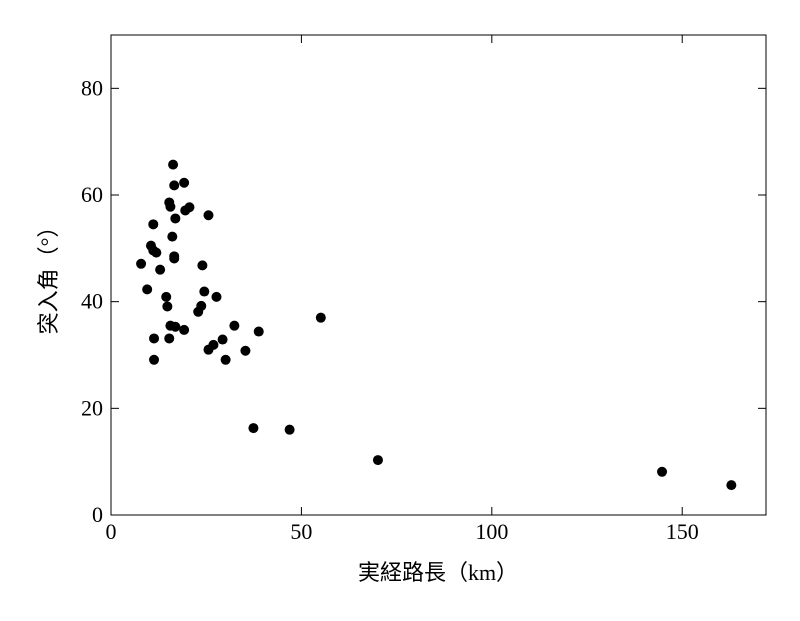 The height and width of the screenshot is (621, 800). What do you see at coordinates (491, 531) in the screenshot?
I see `x-tick-label: 100` at bounding box center [491, 531].